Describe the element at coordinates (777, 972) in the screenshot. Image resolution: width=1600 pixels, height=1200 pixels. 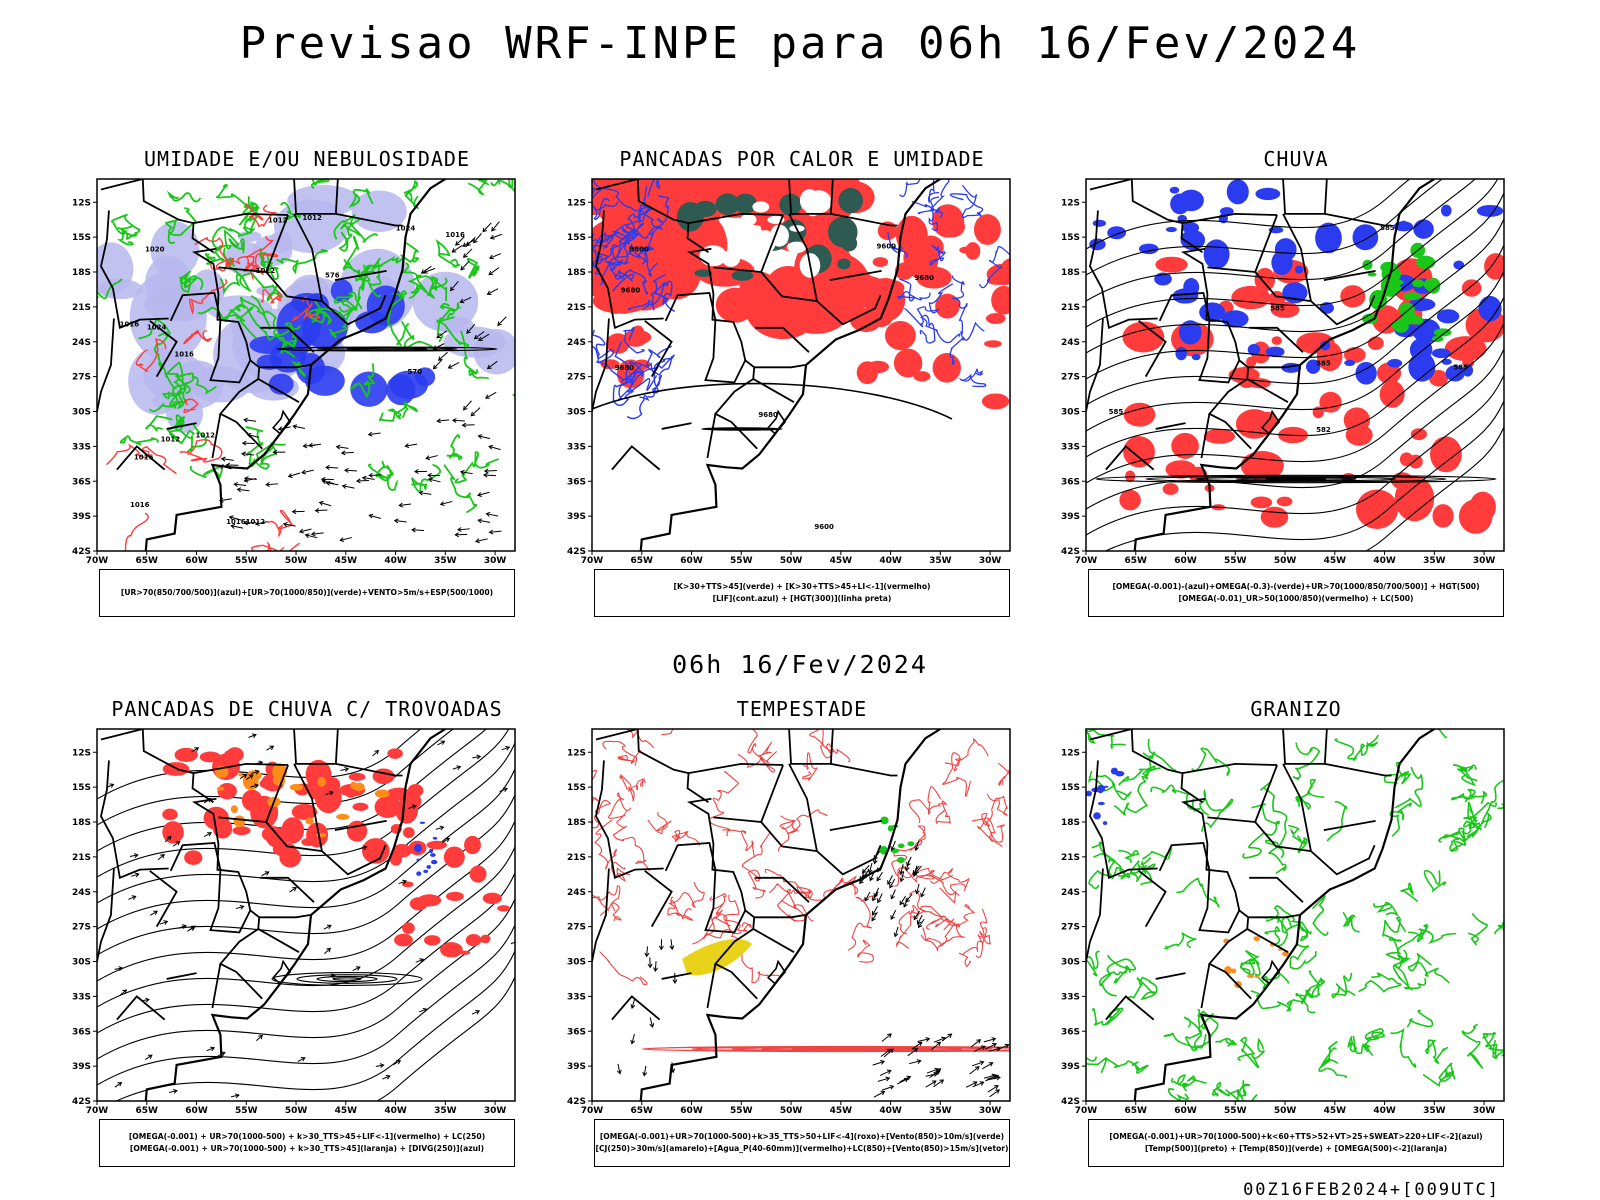
I see `lagoon-outline` at that location.